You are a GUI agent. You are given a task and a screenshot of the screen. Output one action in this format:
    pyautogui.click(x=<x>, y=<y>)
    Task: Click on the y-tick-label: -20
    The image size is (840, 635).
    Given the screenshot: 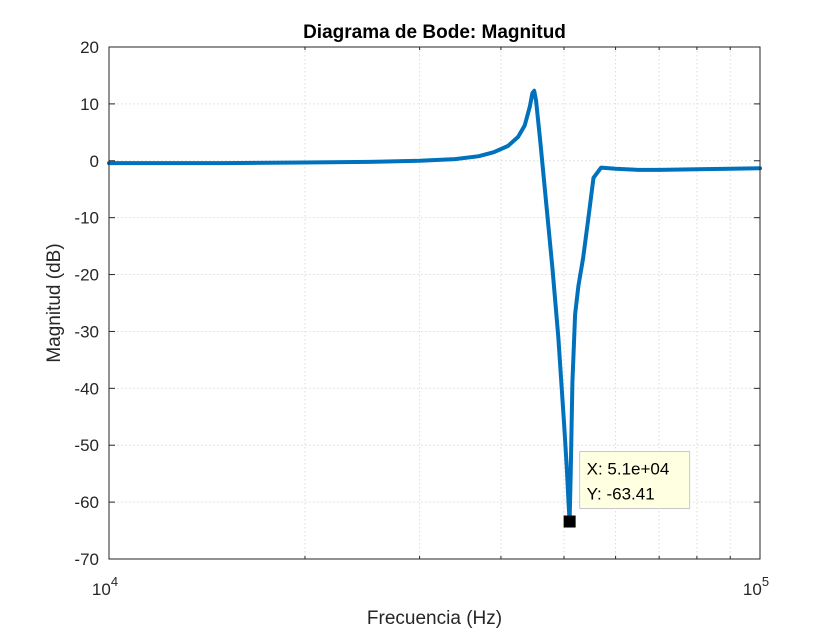 What is the action you would take?
    pyautogui.click(x=86, y=275)
    